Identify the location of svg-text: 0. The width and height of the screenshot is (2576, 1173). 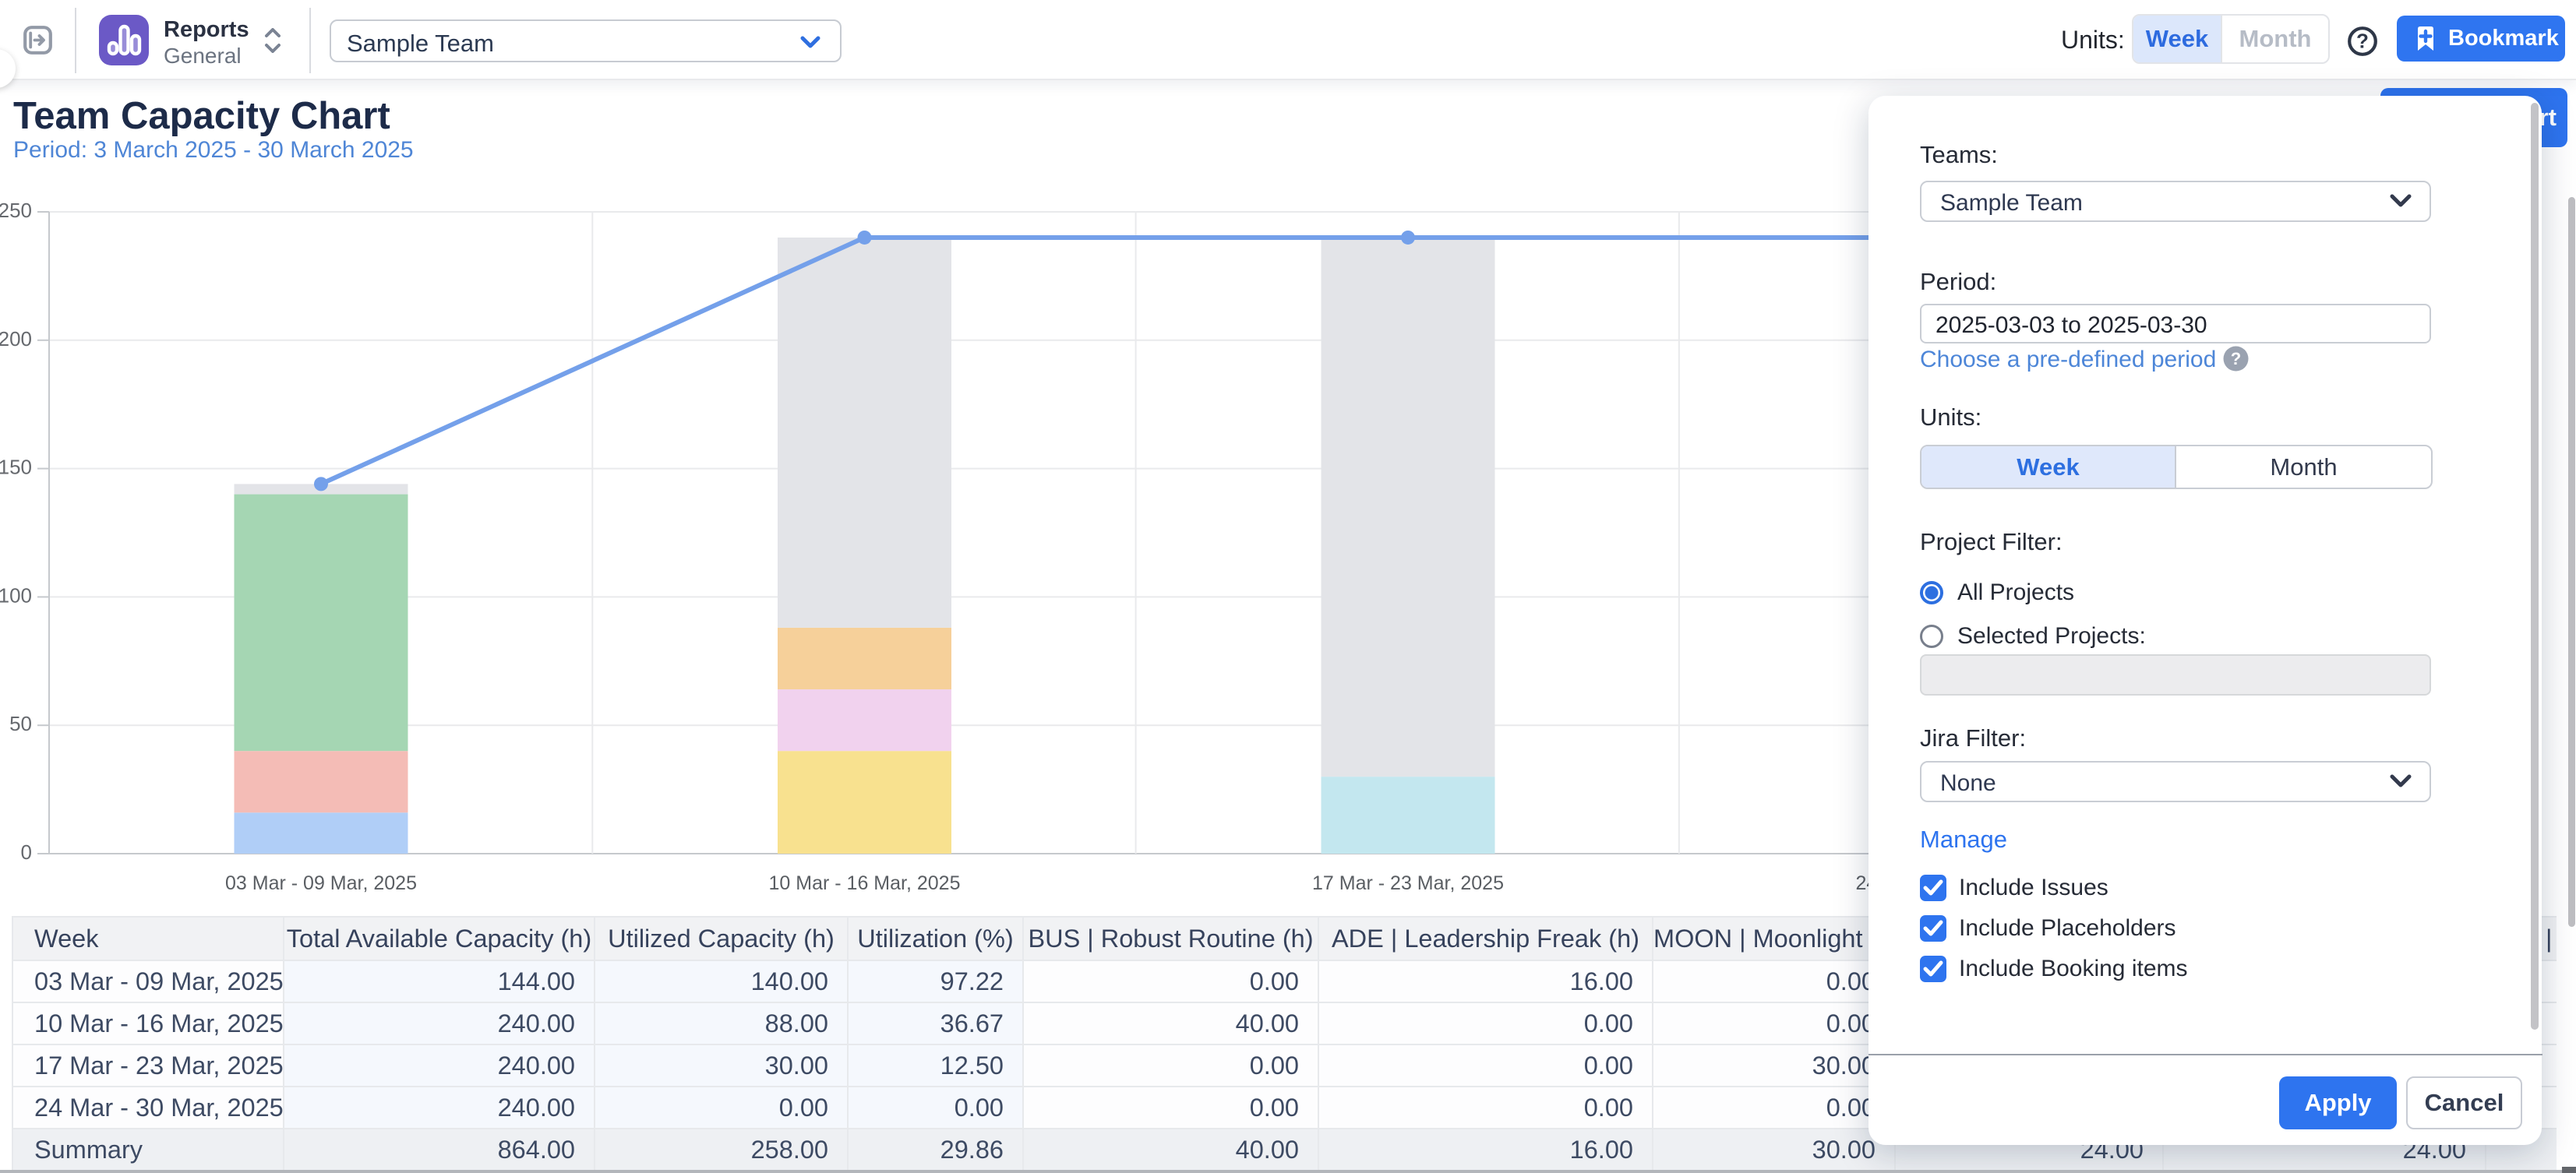
(26, 852).